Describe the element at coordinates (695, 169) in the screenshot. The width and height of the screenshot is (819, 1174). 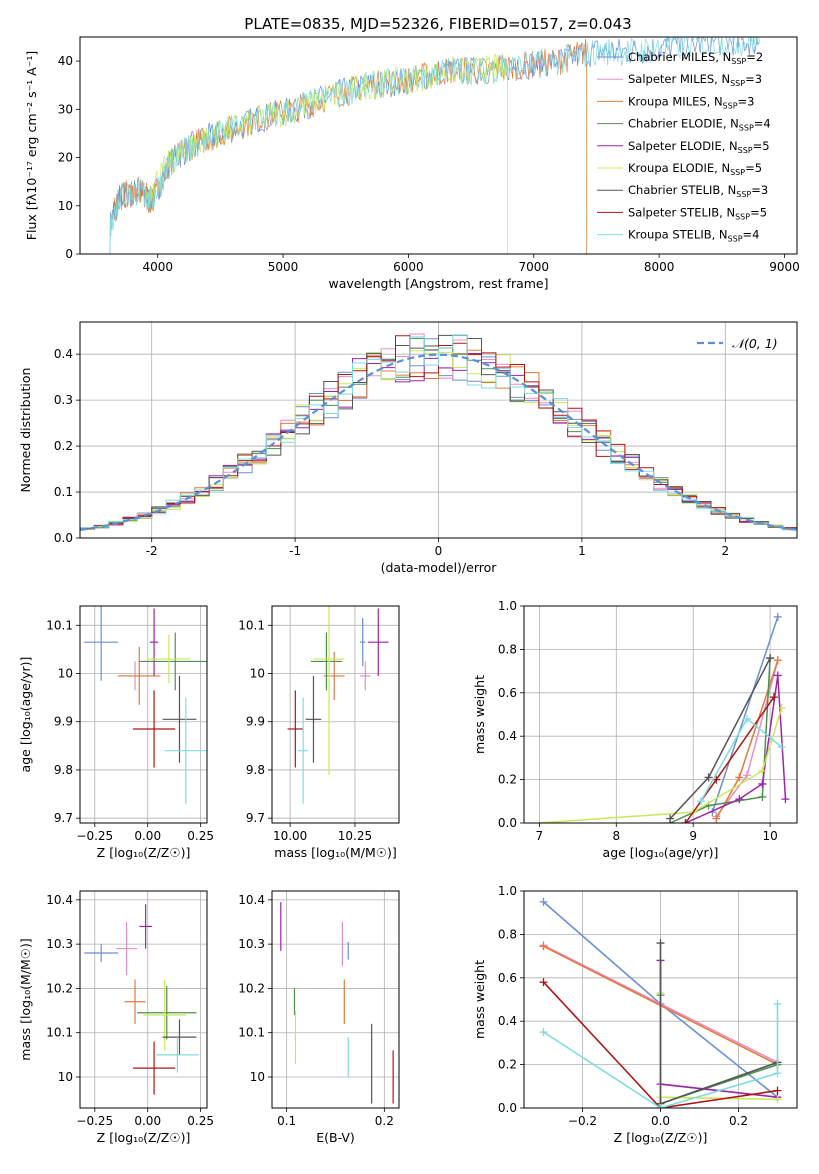
I see `legend-label: Kroupa ELODIE, NSSP=5` at that location.